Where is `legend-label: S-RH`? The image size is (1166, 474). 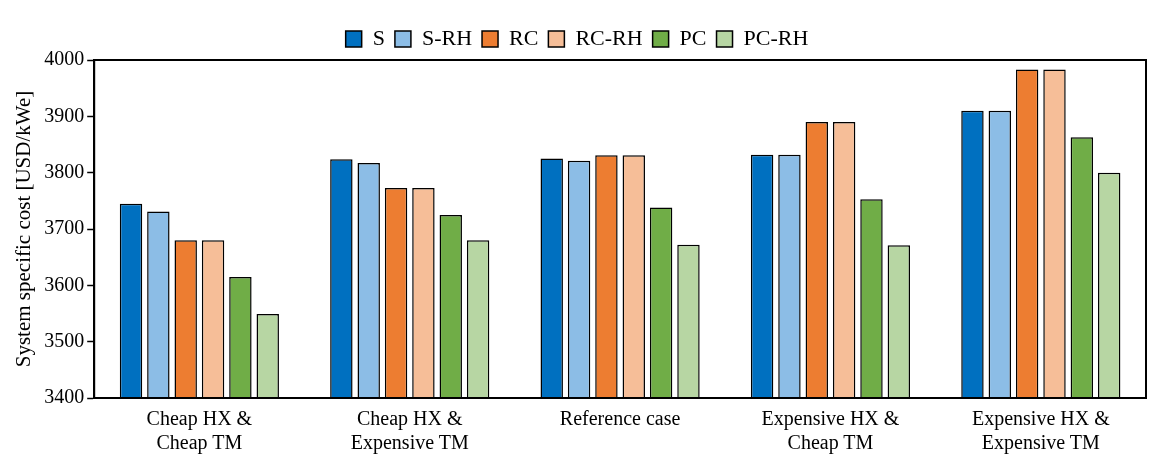
legend-label: S-RH is located at coordinates (447, 37).